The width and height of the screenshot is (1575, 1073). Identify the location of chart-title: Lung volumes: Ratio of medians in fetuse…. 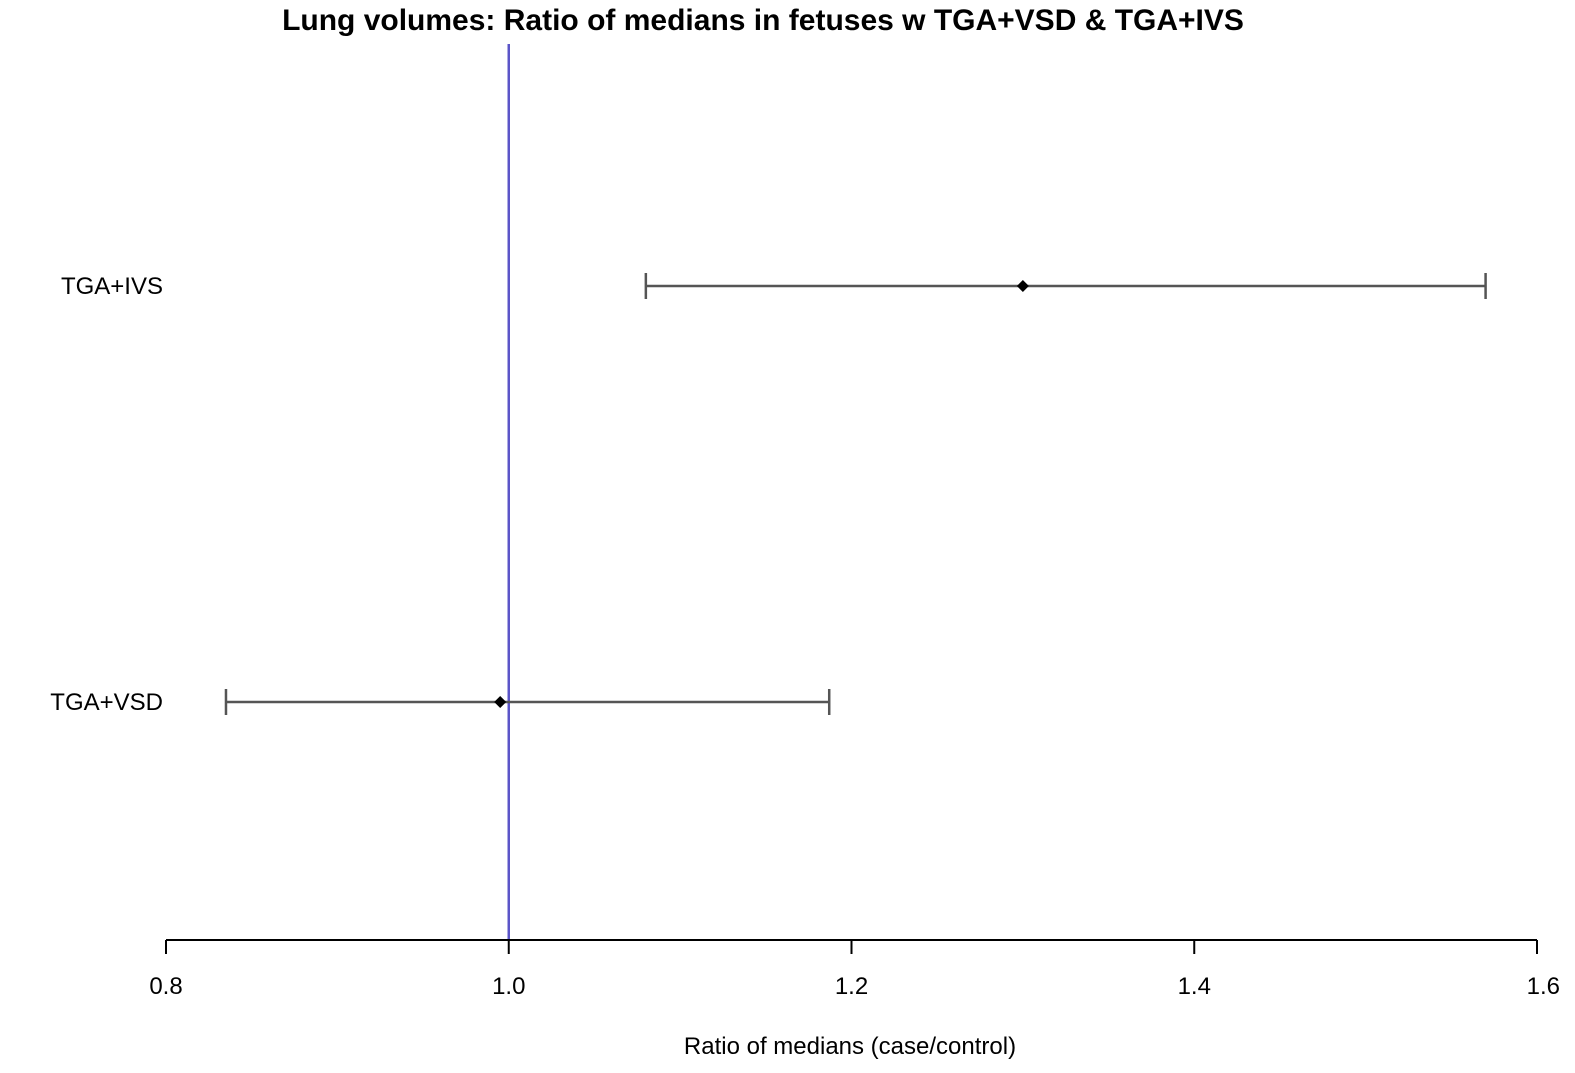
(763, 20).